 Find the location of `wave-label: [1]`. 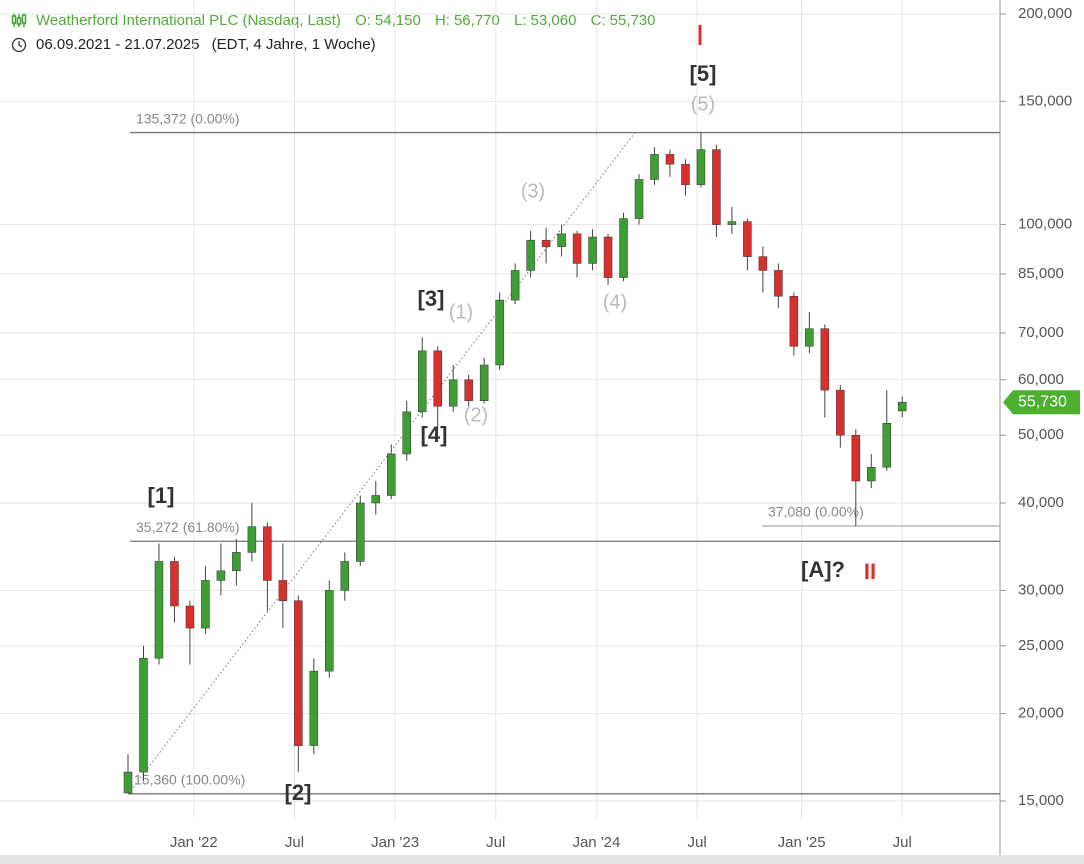

wave-label: [1] is located at coordinates (161, 495).